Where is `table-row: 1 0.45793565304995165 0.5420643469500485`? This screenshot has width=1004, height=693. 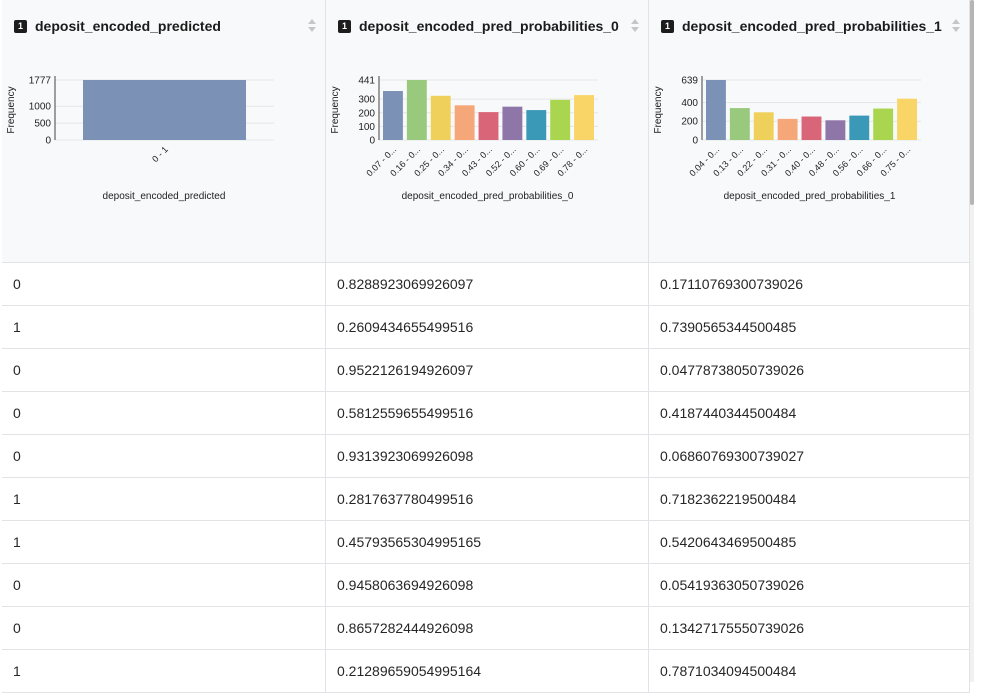
table-row: 1 0.45793565304995165 0.5420643469500485 is located at coordinates (486, 542).